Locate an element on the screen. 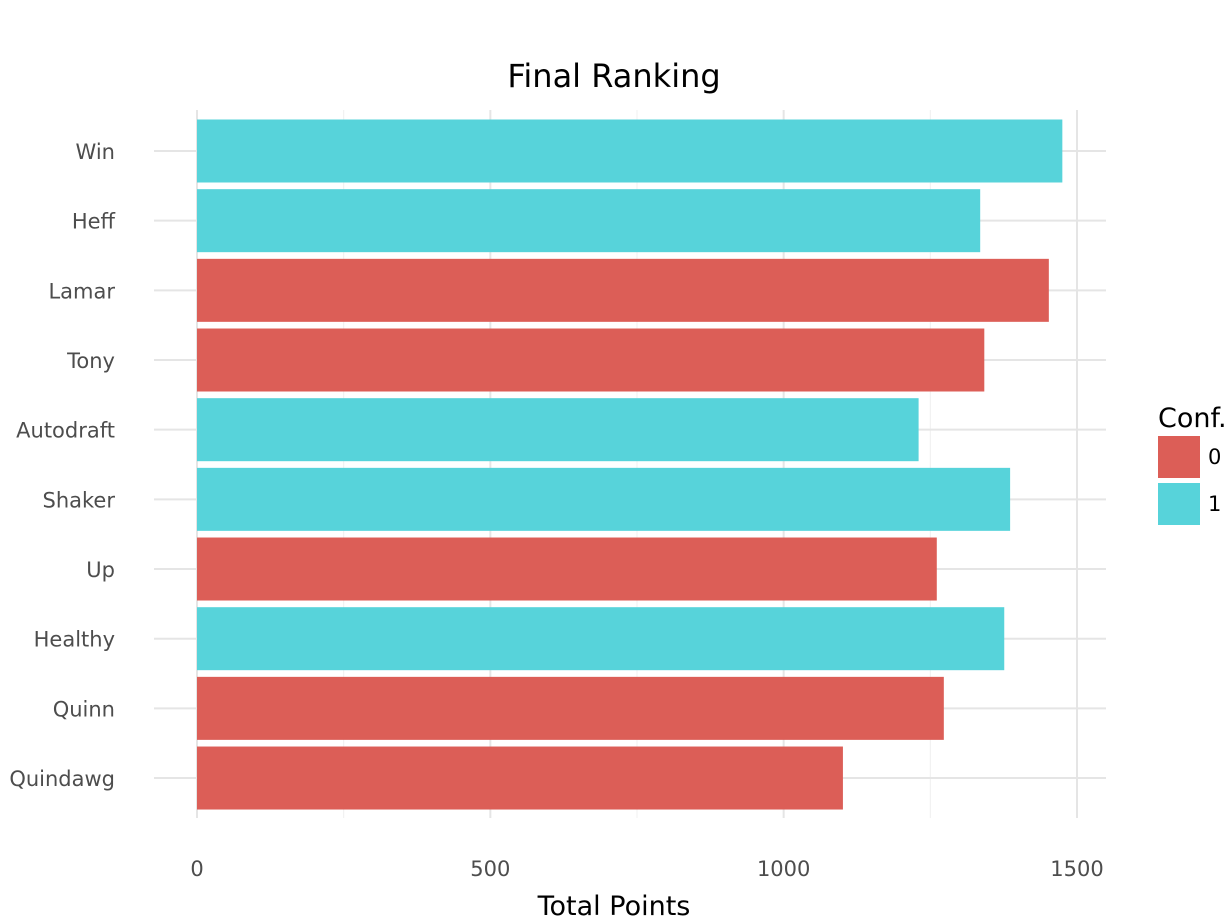 Image resolution: width=1228 pixels, height=921 pixels. bar-autodraft is located at coordinates (558, 430).